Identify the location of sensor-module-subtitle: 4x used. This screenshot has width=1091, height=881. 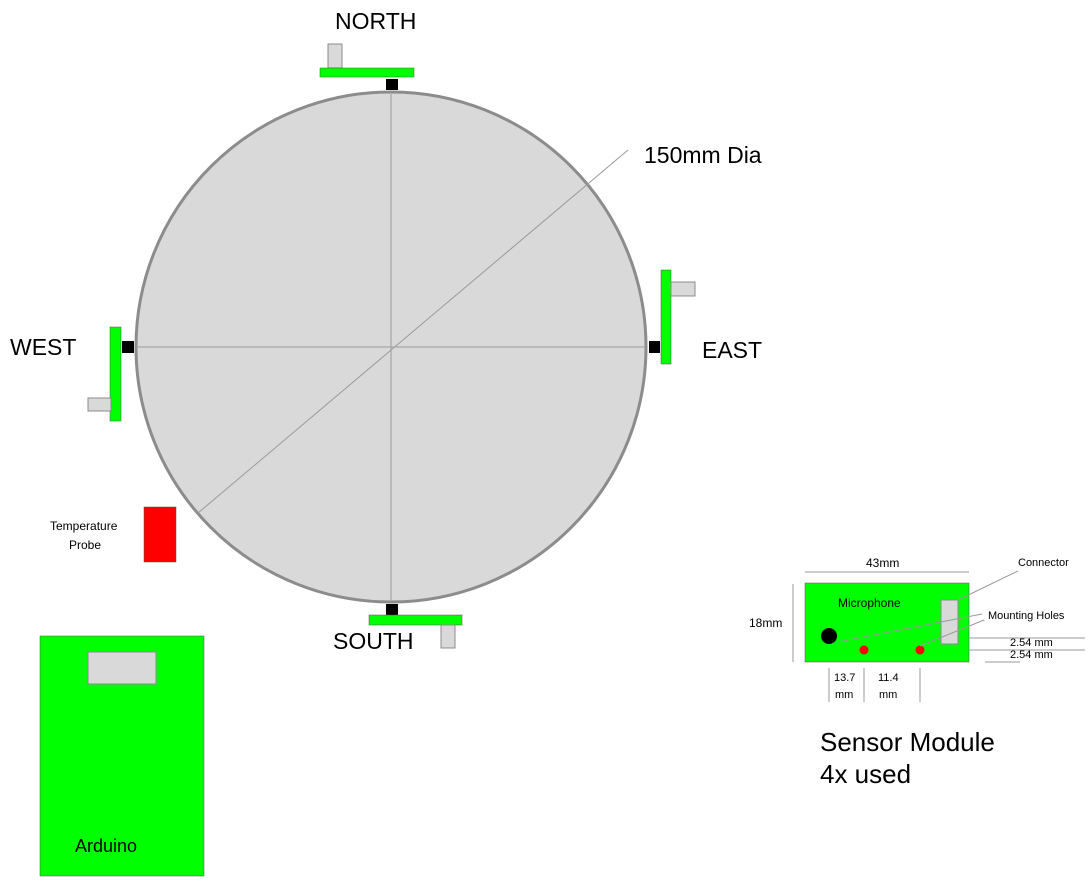
(865, 774).